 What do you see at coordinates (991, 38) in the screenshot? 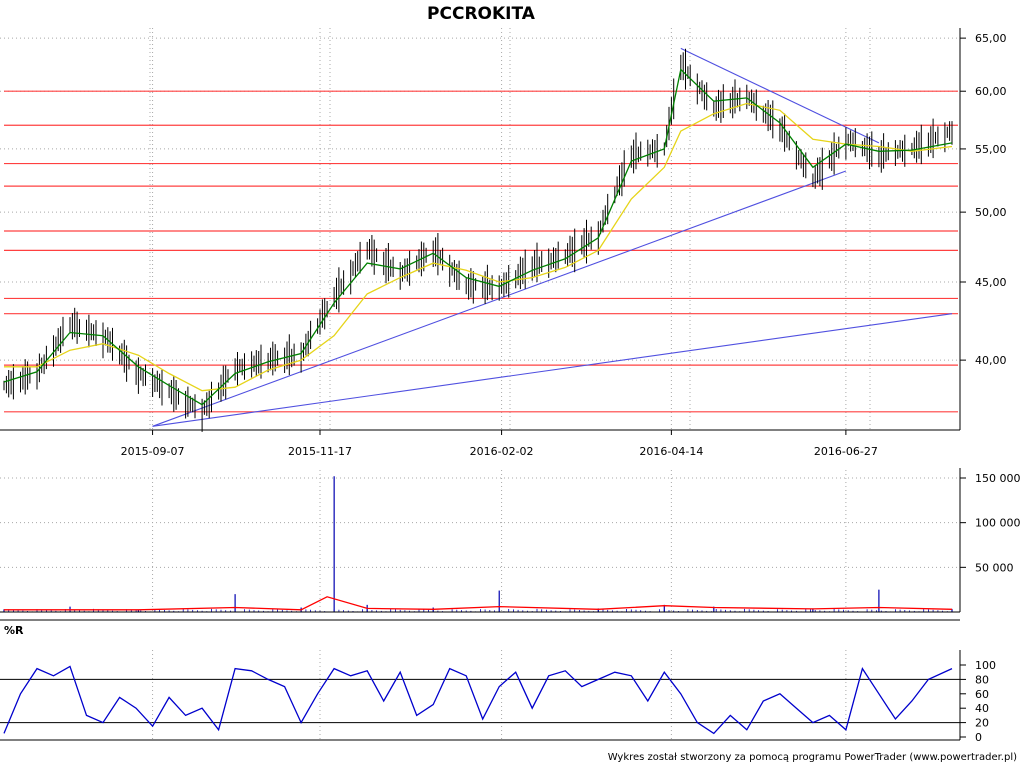
I see `price-tick-label: 65,00` at bounding box center [991, 38].